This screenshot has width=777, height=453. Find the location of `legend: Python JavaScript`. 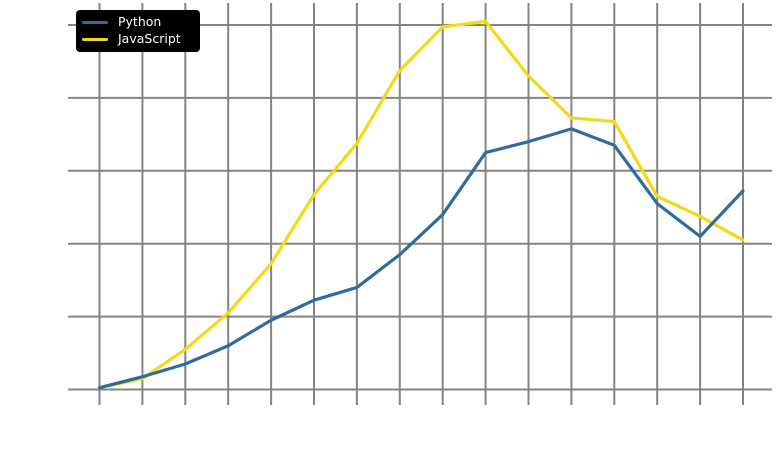

legend: Python JavaScript is located at coordinates (138, 31).